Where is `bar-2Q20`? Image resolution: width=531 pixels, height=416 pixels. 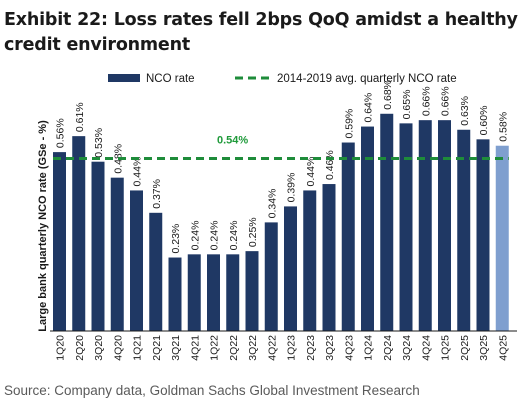 bar-2Q20 is located at coordinates (79, 233).